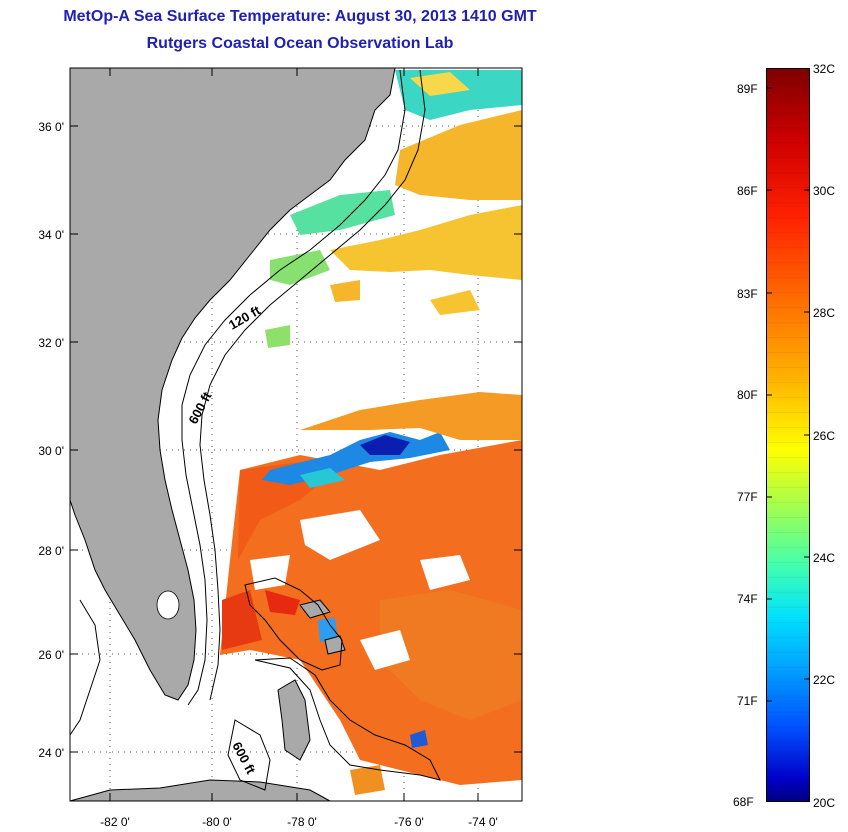 Image resolution: width=848 pixels, height=832 pixels. I want to click on colorbar-f-label-74: 74F, so click(747, 599).